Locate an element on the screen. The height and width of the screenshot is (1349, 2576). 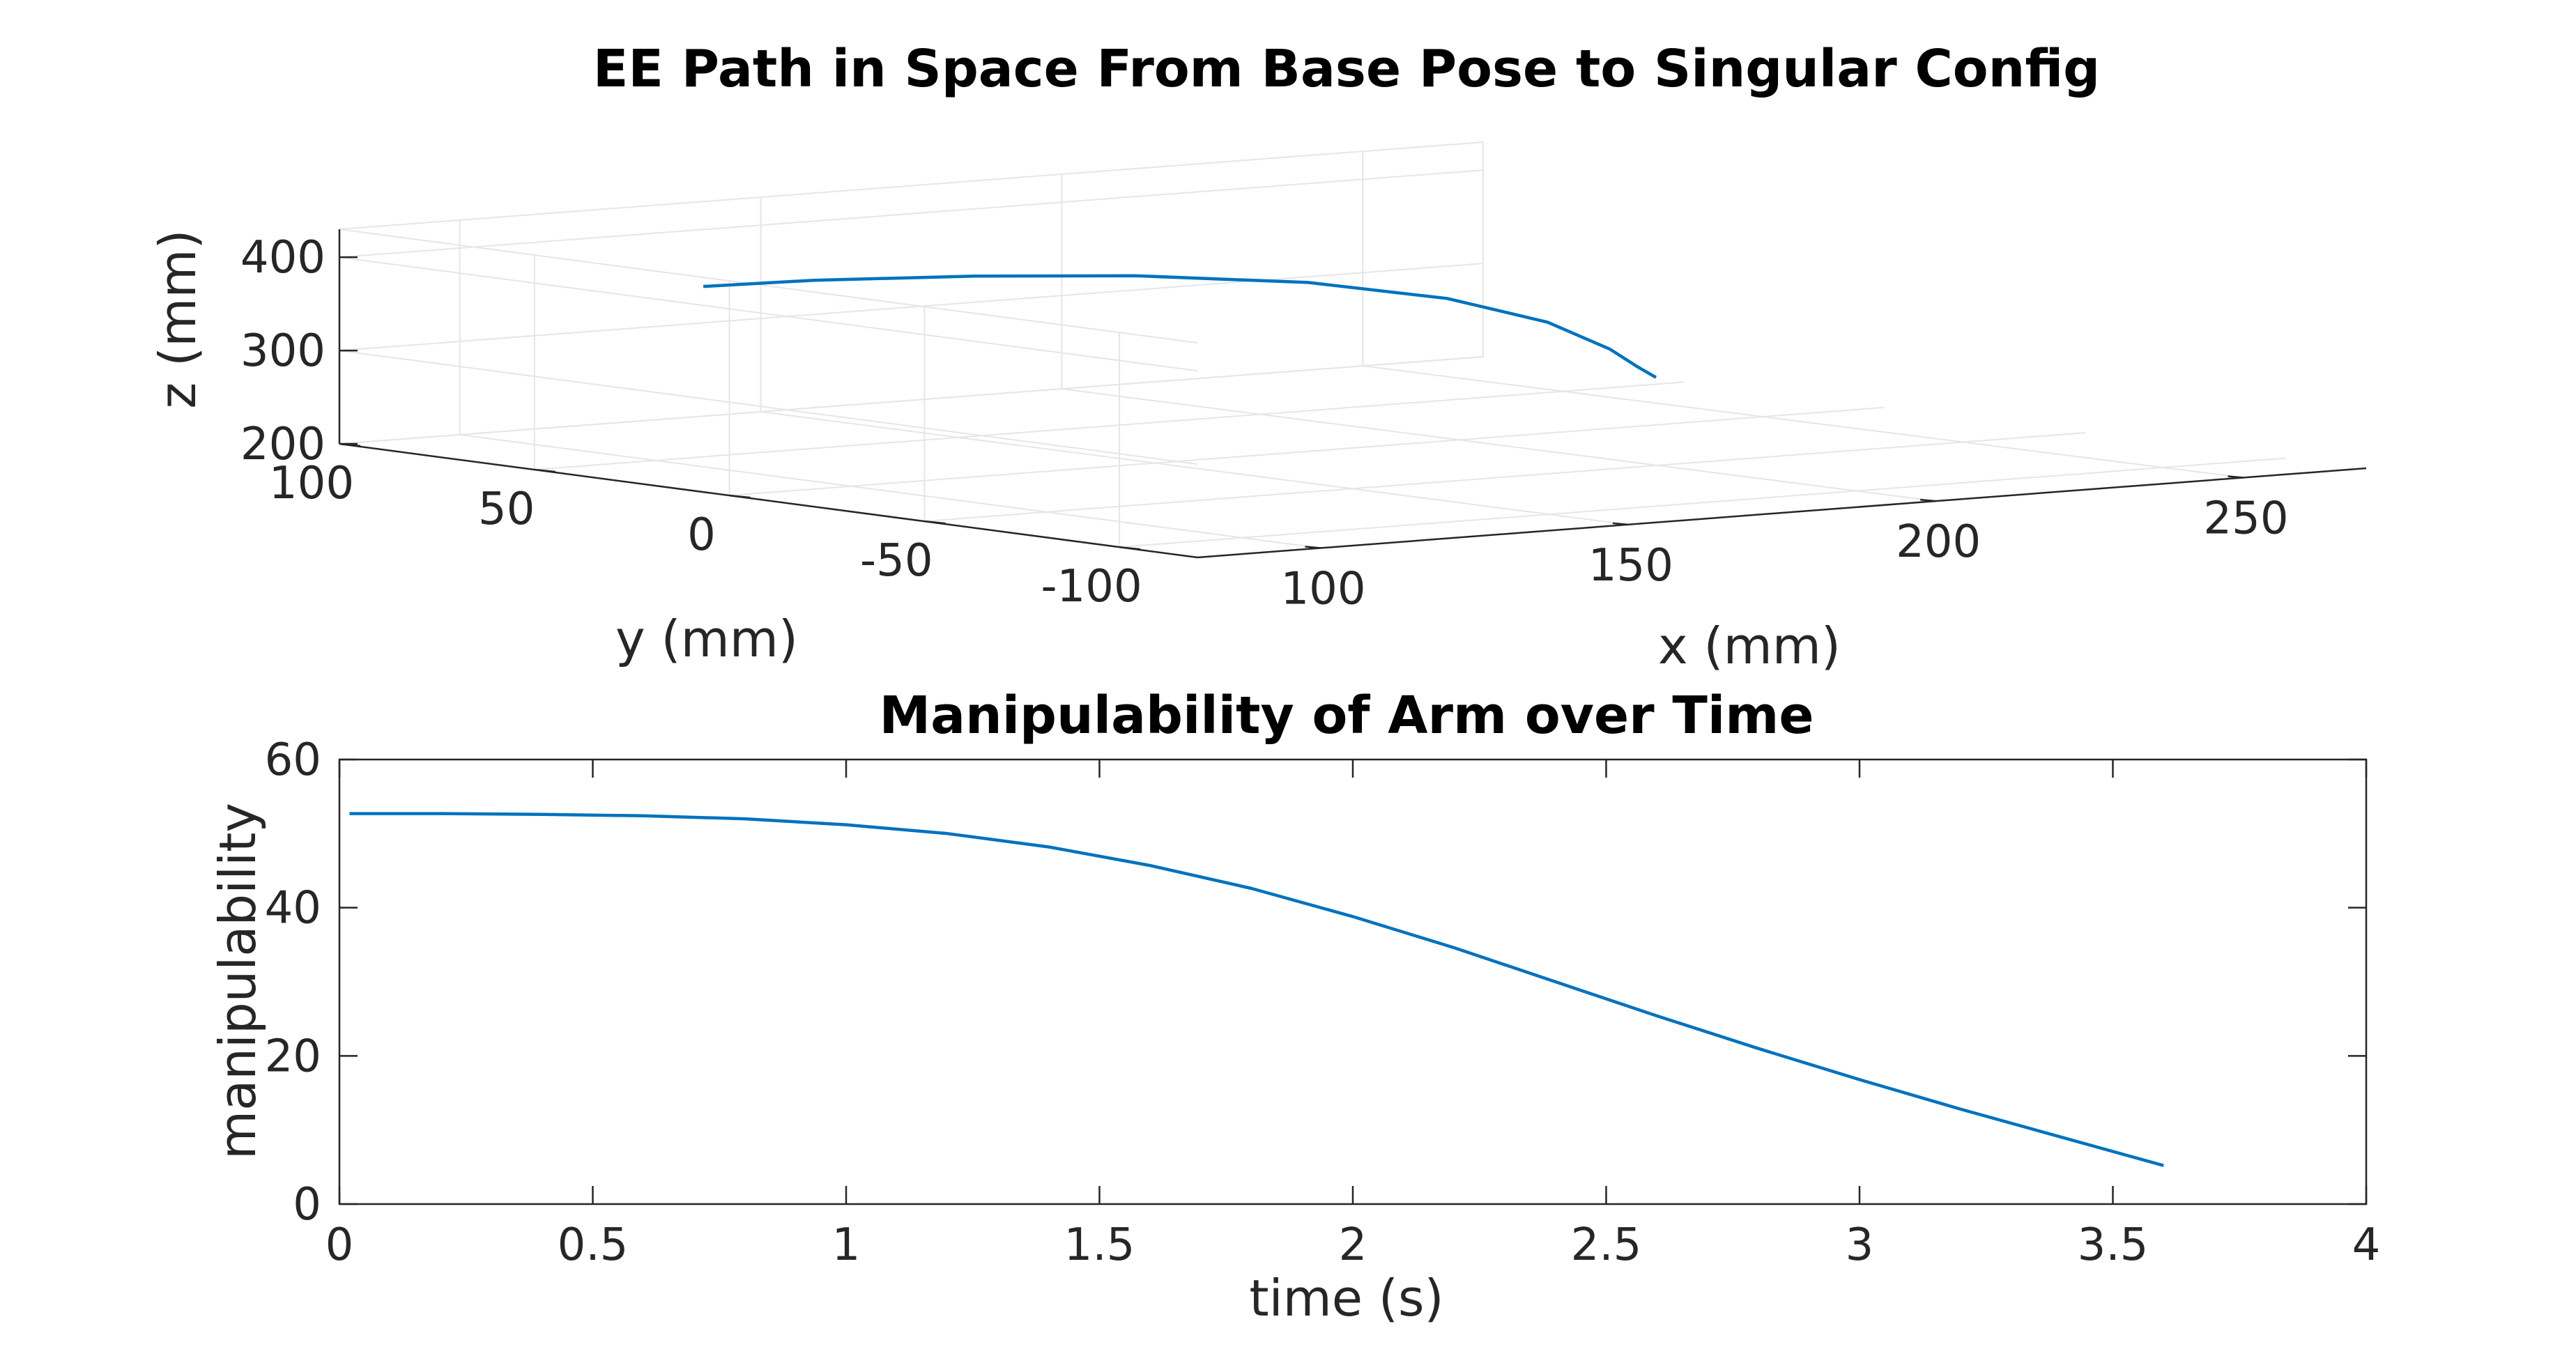
z-axis-label-3d: z (mm) is located at coordinates (177, 319).